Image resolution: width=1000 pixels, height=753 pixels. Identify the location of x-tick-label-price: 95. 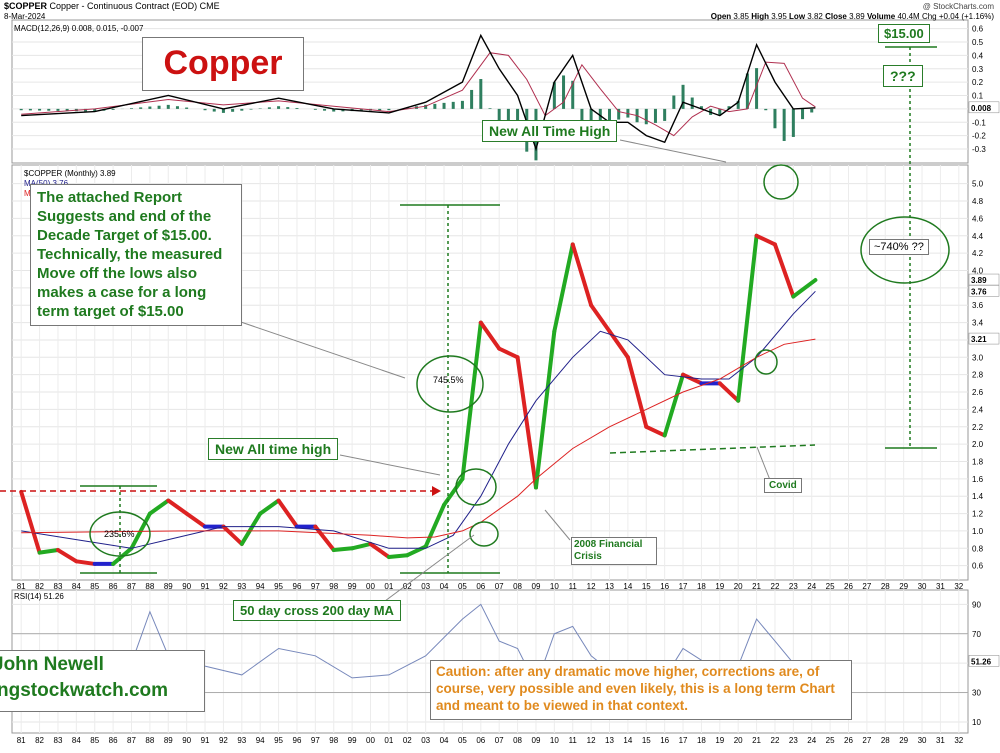
(278, 586).